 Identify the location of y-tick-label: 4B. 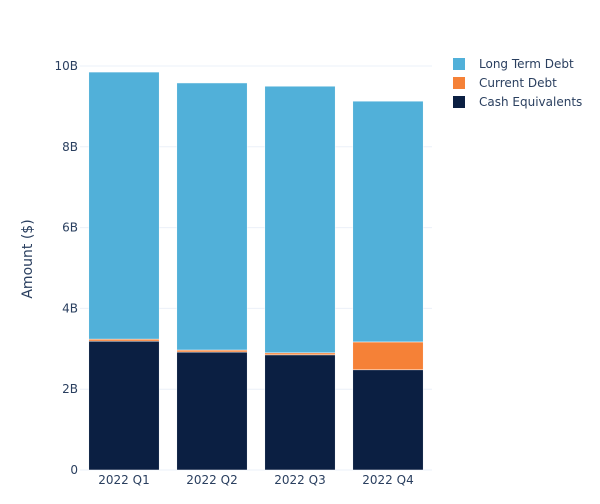
(70, 308).